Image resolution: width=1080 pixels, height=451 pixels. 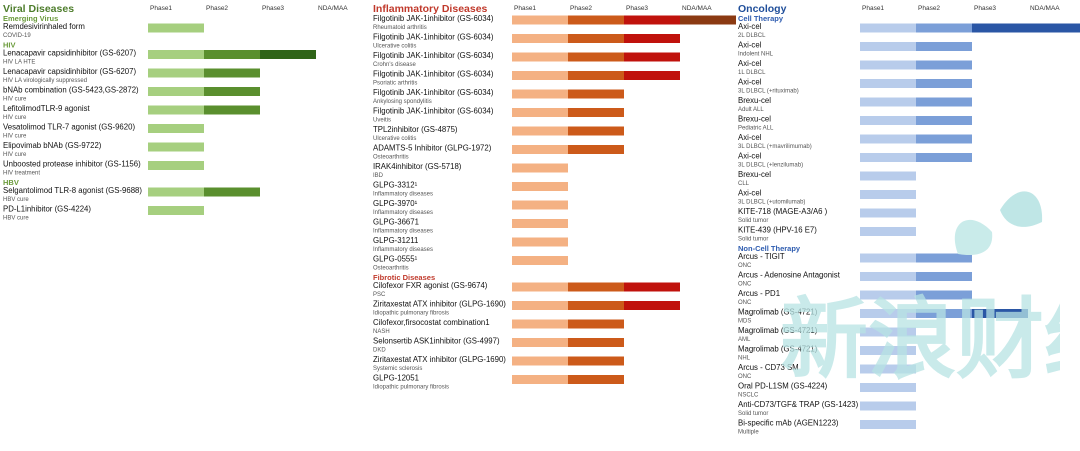 I want to click on indication: 2L DLBCL, so click(x=752, y=36).